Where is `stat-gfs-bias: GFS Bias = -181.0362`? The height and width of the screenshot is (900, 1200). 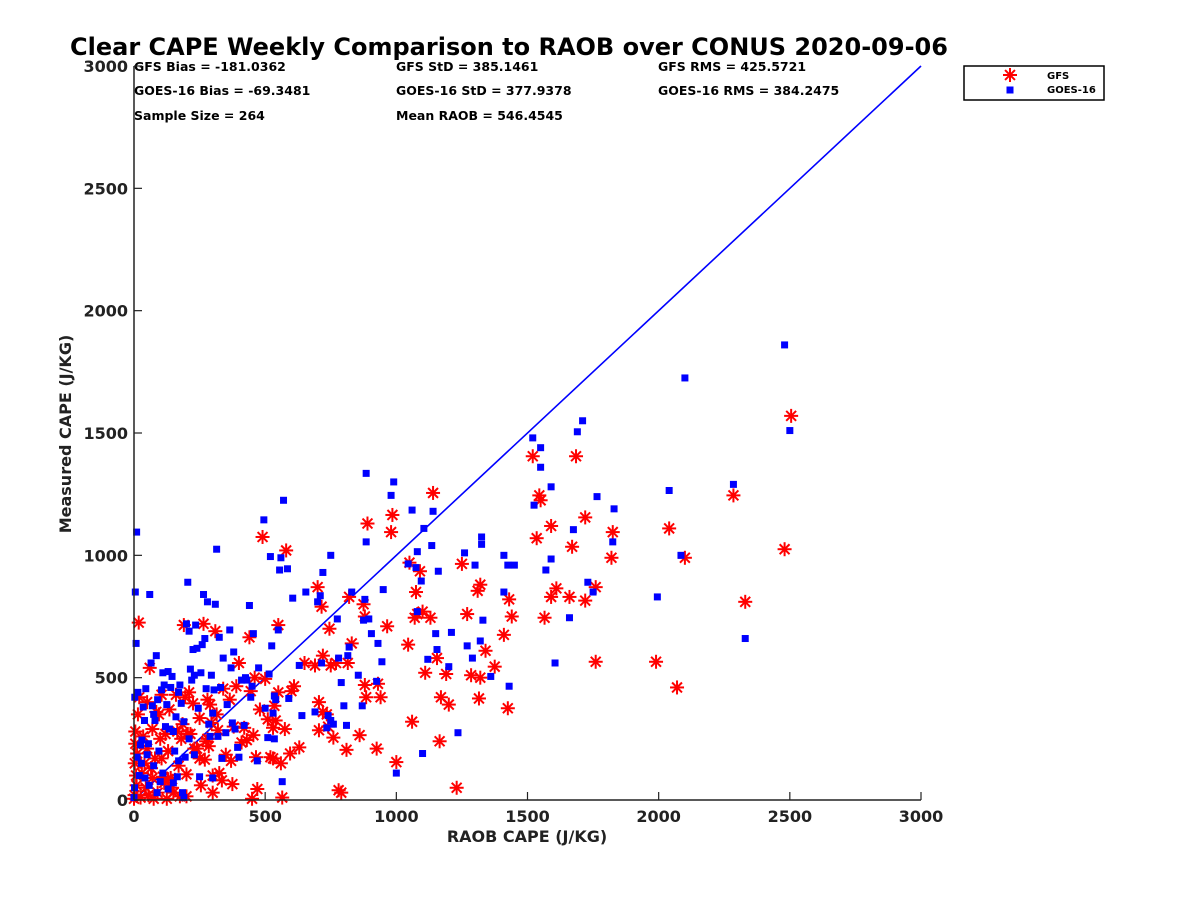 stat-gfs-bias: GFS Bias = -181.0362 is located at coordinates (210, 66).